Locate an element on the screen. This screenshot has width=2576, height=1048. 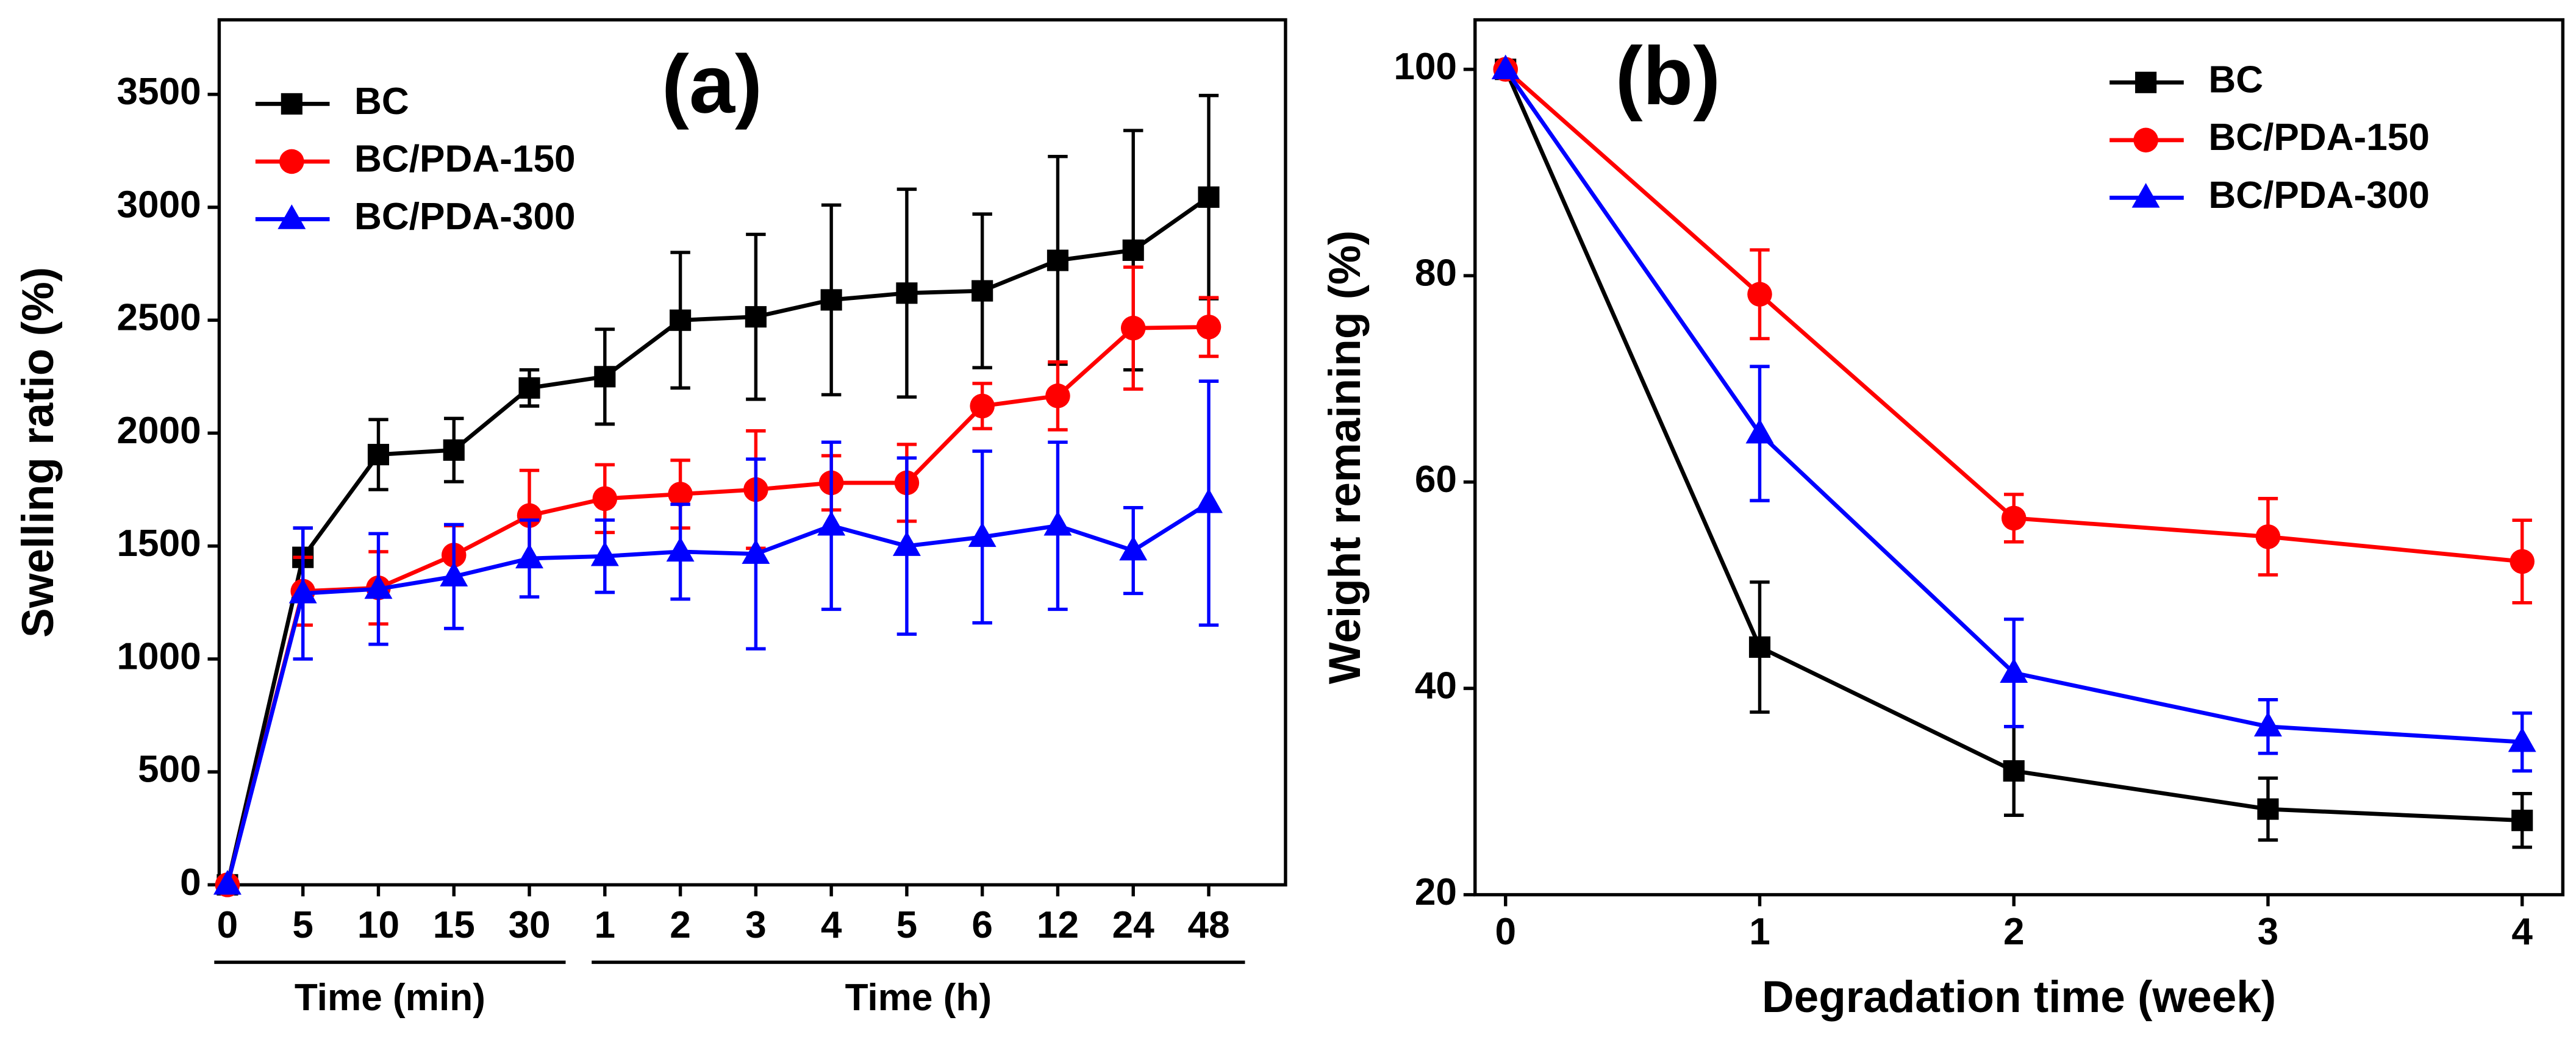
y-tick-label: 1000 is located at coordinates (158, 656).